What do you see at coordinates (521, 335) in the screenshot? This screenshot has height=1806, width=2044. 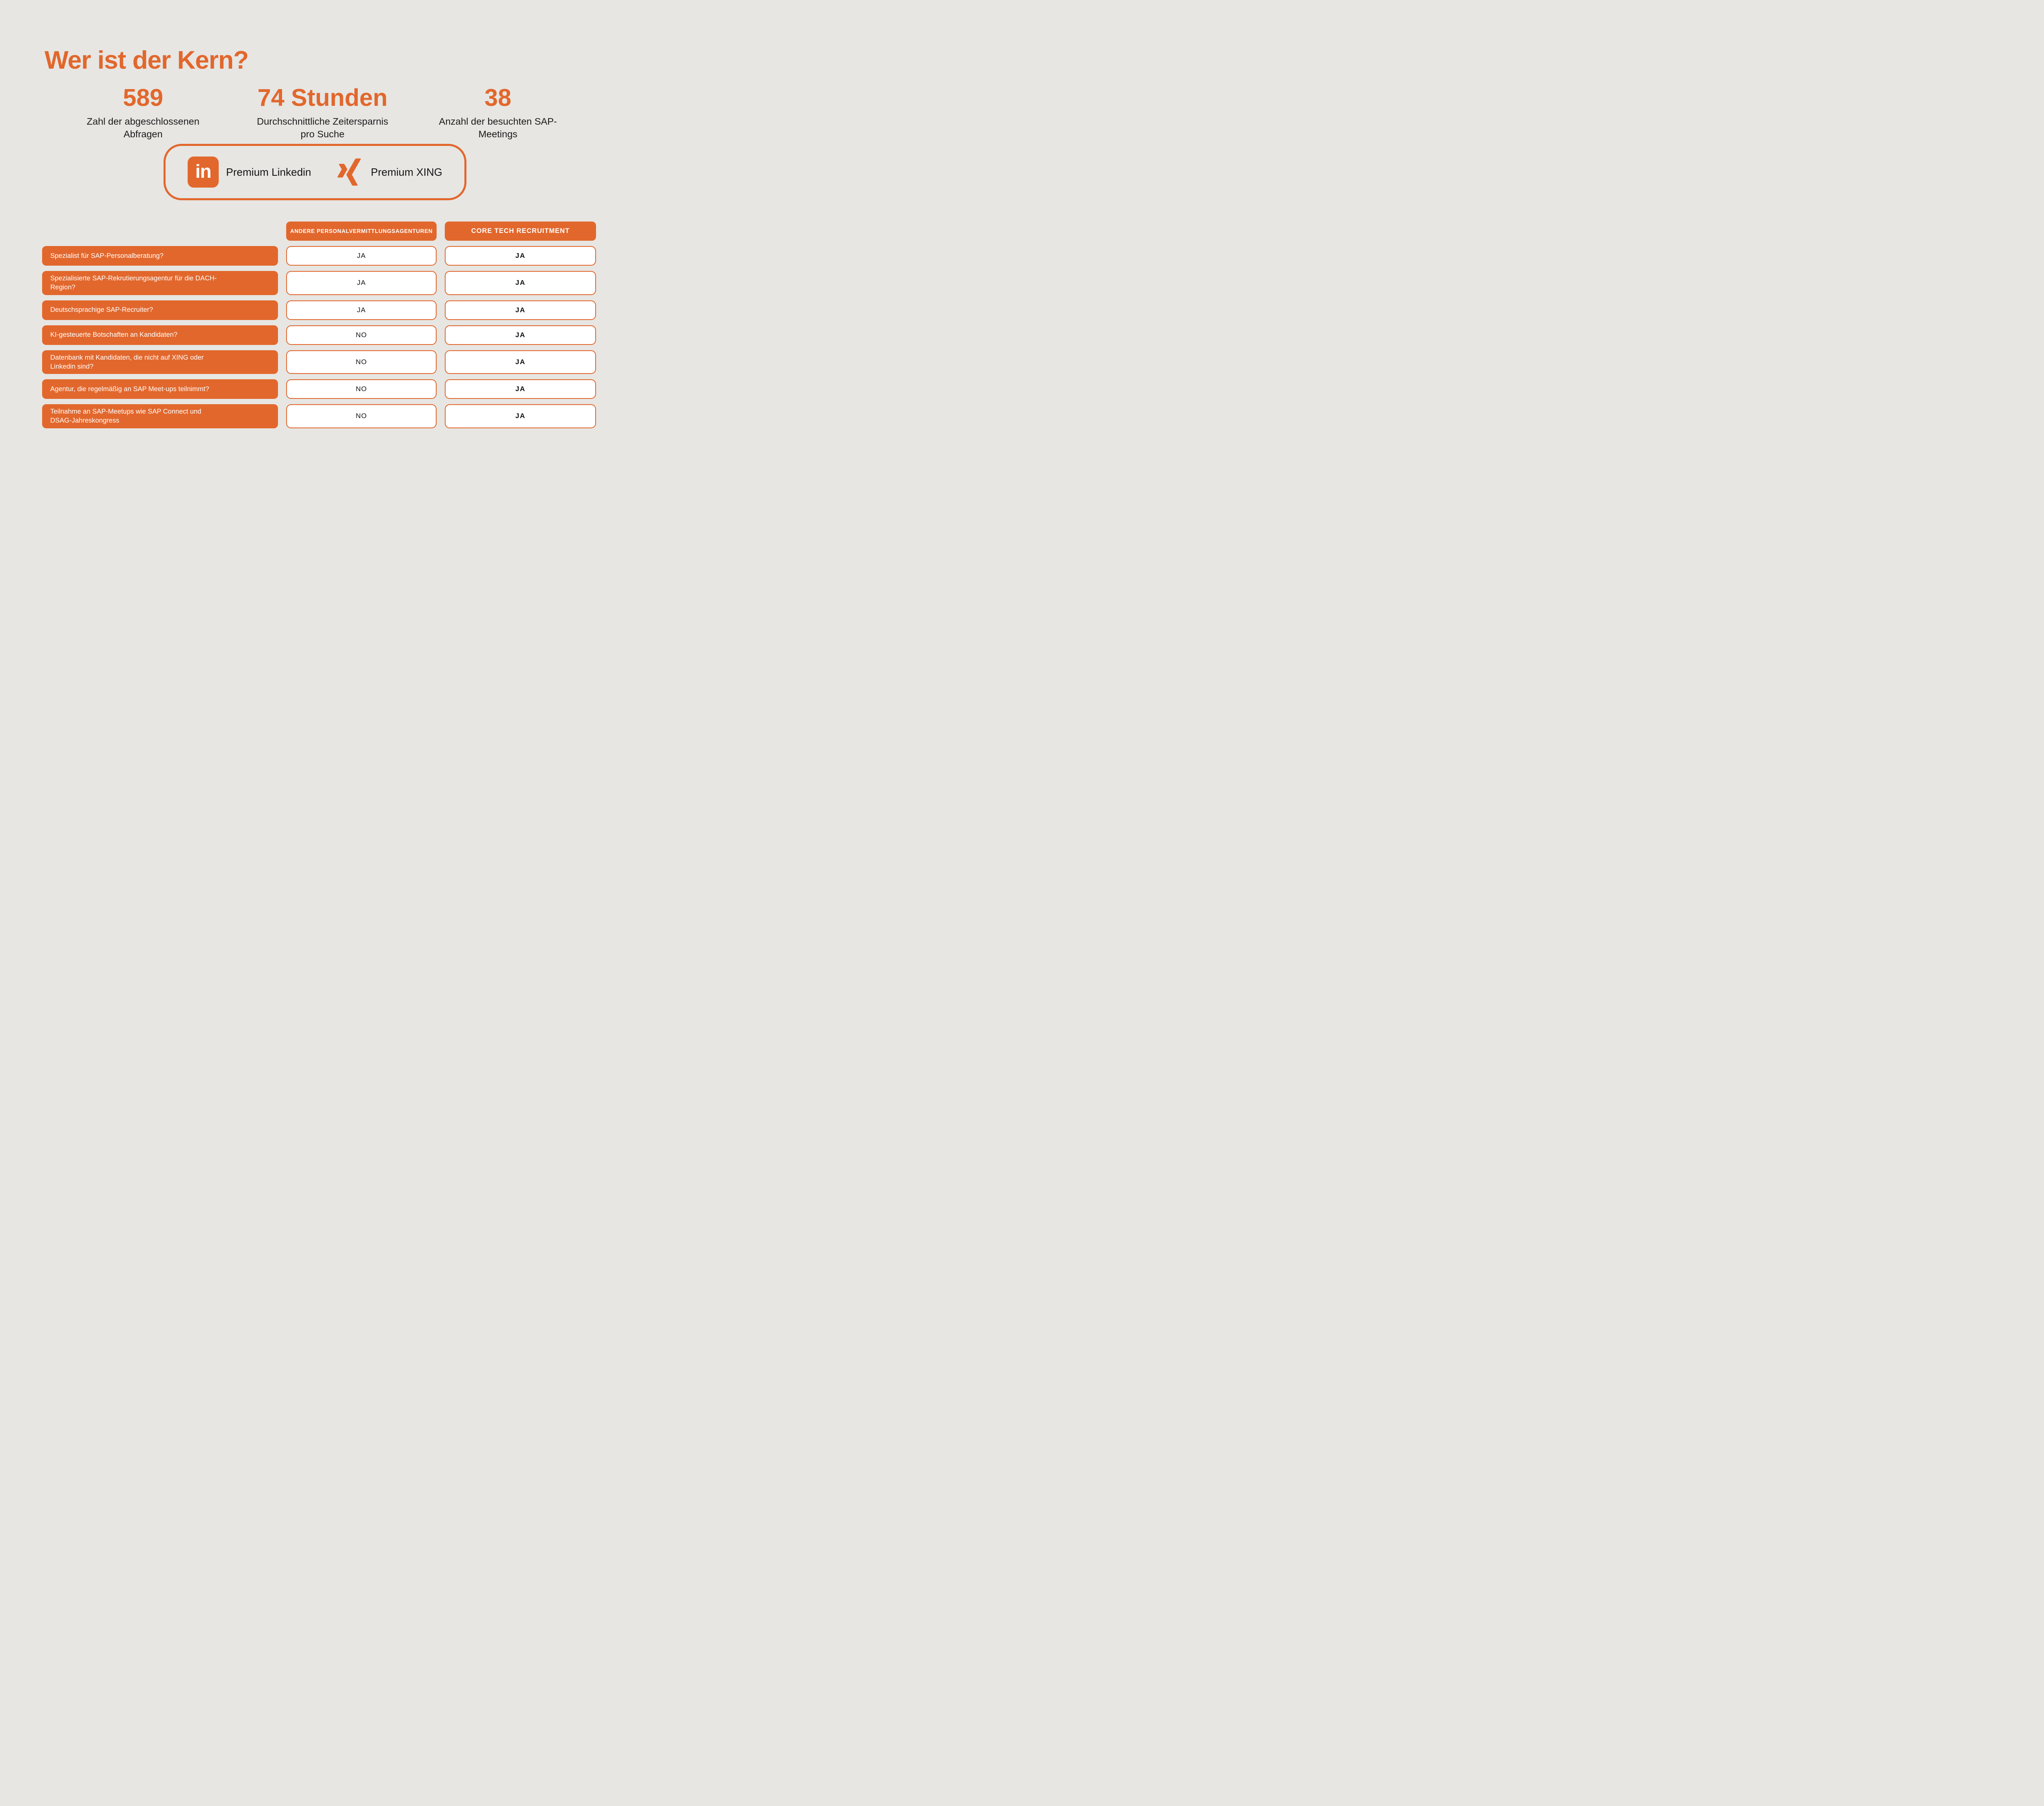 I see `cell-core-ai-messages: JA` at bounding box center [521, 335].